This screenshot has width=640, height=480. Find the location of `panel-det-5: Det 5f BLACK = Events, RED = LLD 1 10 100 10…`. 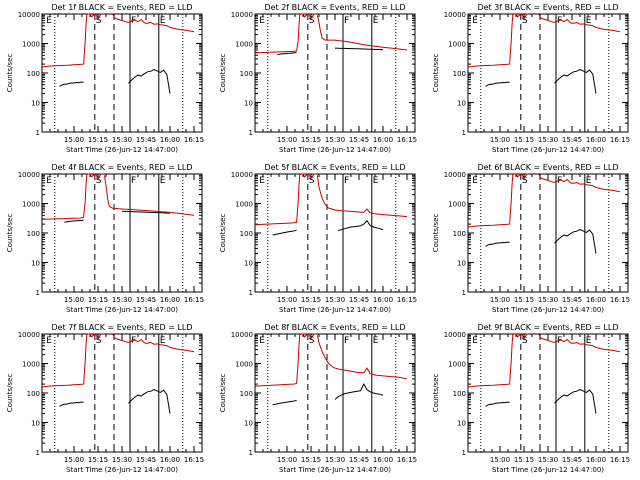

panel-det-5: Det 5f BLACK = Events, RED = LLD 1 10 100 10… is located at coordinates (318, 238).